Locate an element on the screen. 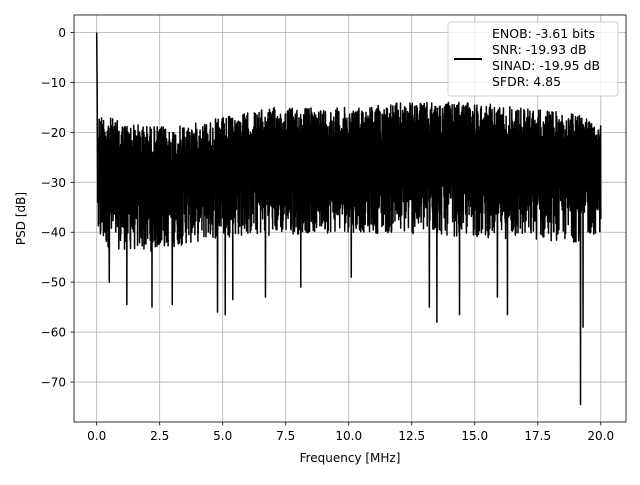 Image resolution: width=640 pixels, height=485 pixels. x-tick-label: 2.5 is located at coordinates (159, 436).